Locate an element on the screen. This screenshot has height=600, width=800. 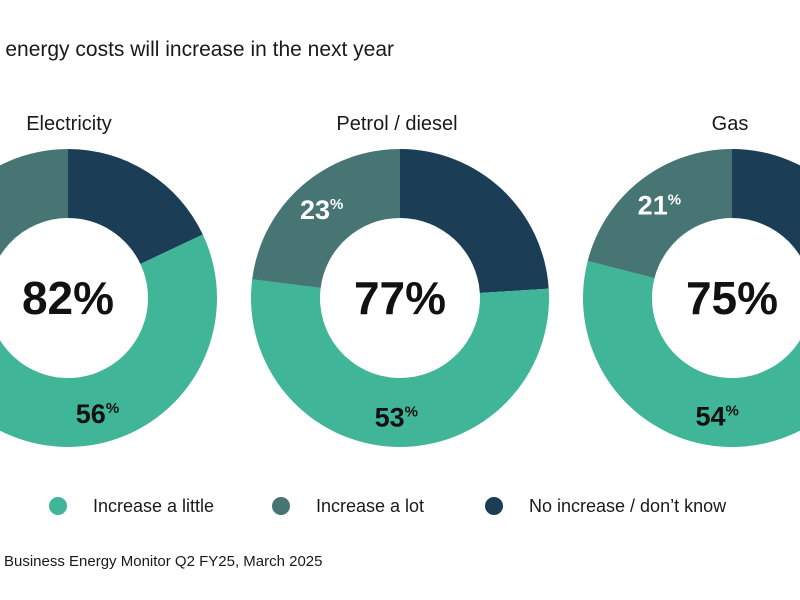
legend-item-no-increase: No increase / don’t know is located at coordinates (605, 506).